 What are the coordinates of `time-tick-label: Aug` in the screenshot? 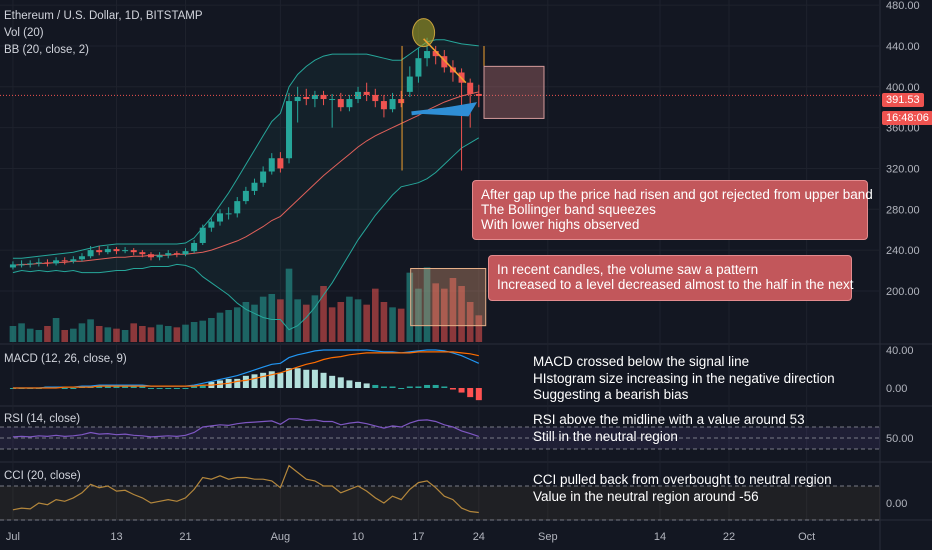 It's located at (281, 537).